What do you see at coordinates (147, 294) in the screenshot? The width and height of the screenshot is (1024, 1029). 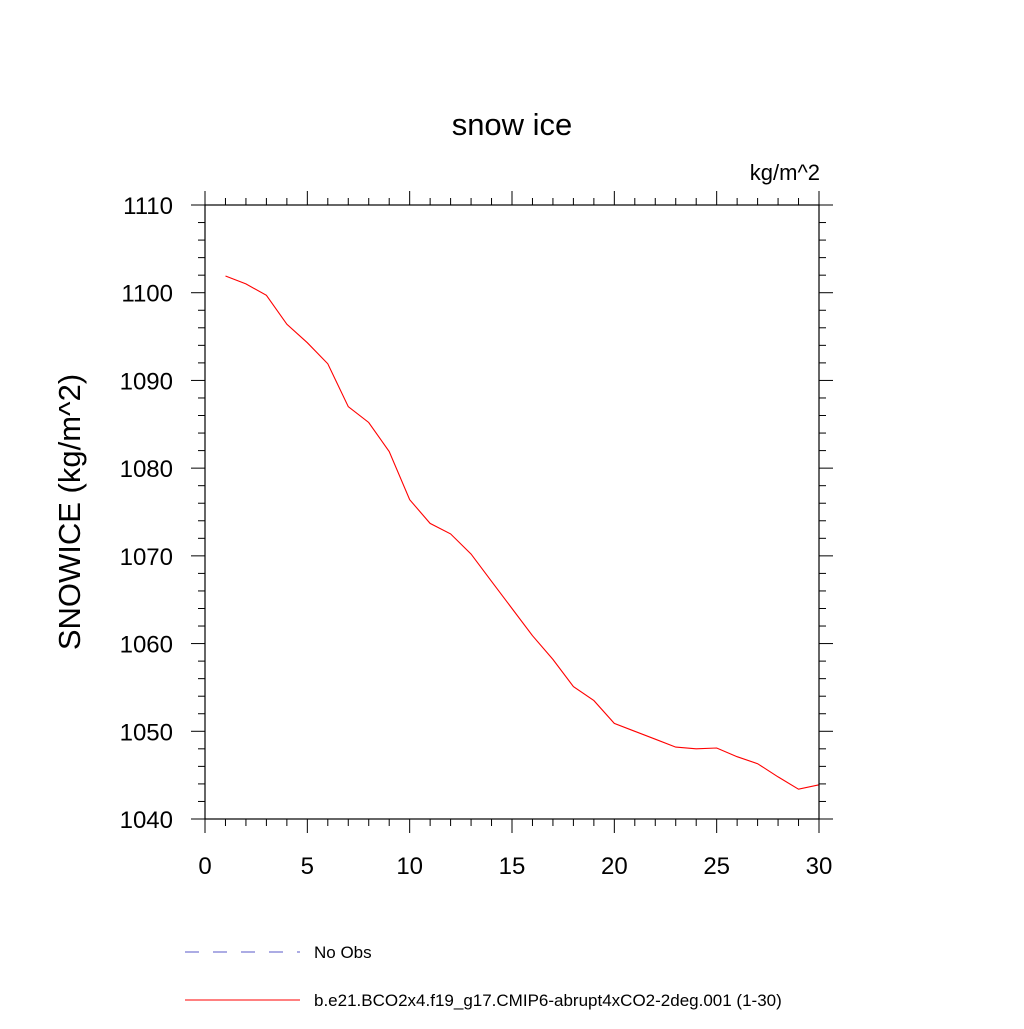 I see `y-tick-label: 1100` at bounding box center [147, 294].